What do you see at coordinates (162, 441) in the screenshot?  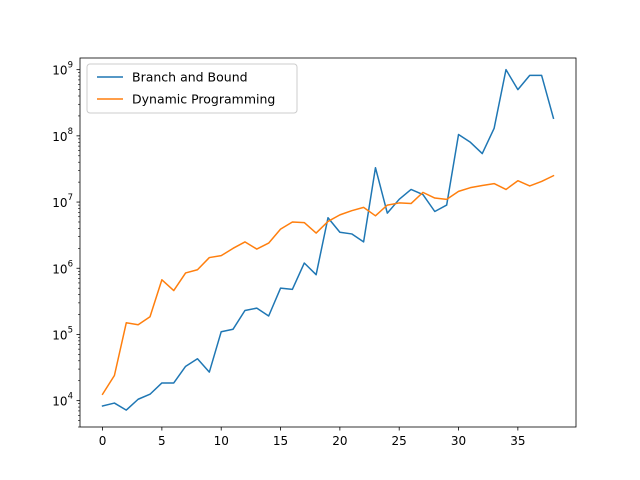 I see `x-tick-label: 5` at bounding box center [162, 441].